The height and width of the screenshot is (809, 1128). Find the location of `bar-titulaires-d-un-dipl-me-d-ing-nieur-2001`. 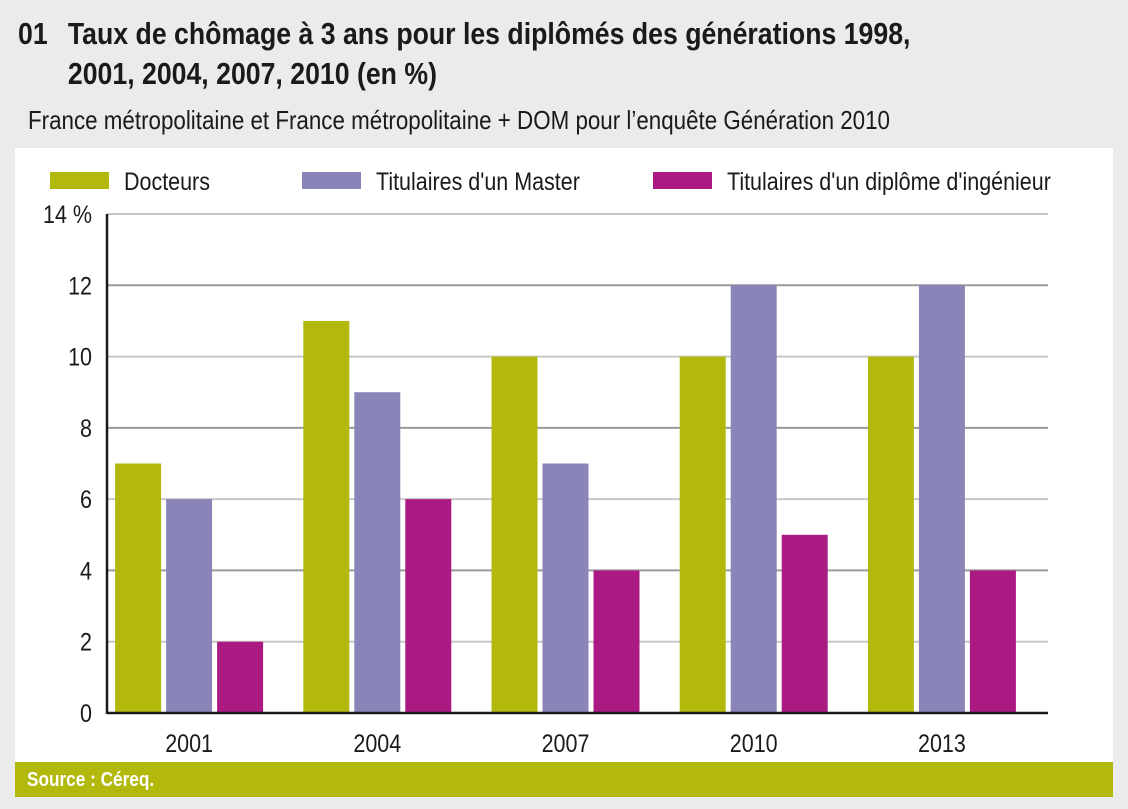

bar-titulaires-d-un-dipl-me-d-ing-nieur-2001 is located at coordinates (240, 677).